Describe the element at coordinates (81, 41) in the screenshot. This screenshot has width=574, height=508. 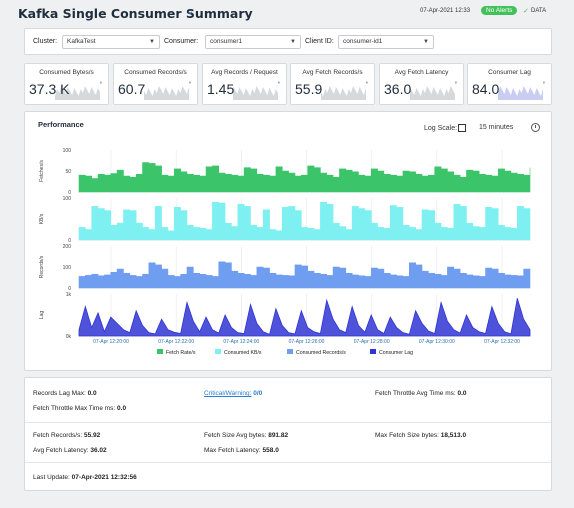
I see `cluster-value: KafkaTest` at that location.